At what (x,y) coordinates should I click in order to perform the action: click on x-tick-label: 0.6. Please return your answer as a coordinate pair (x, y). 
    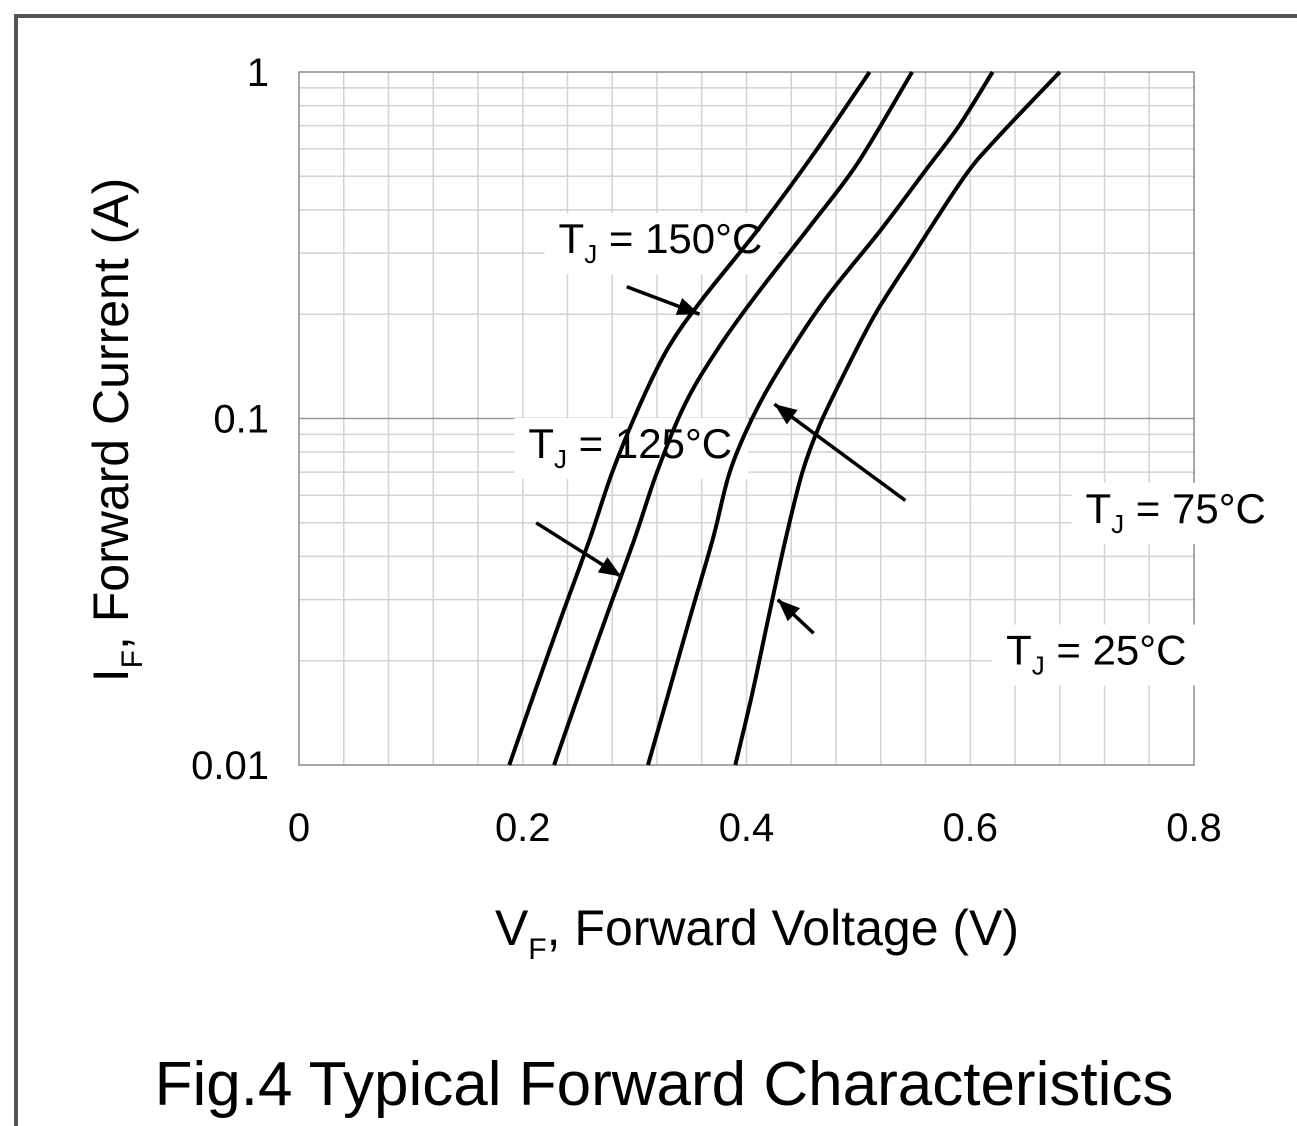
    Looking at the image, I should click on (970, 828).